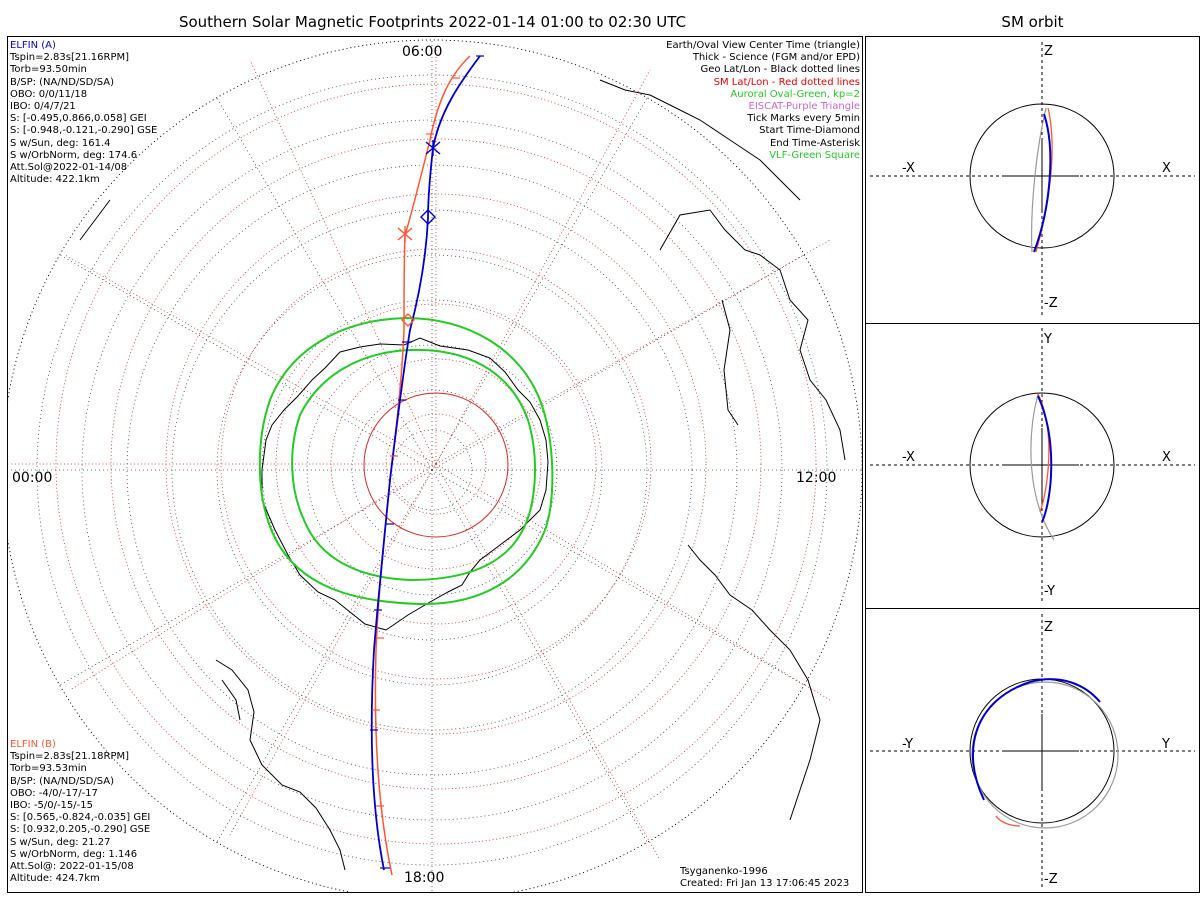 Image resolution: width=1200 pixels, height=900 pixels. I want to click on auroral-oval-outer, so click(406, 461).